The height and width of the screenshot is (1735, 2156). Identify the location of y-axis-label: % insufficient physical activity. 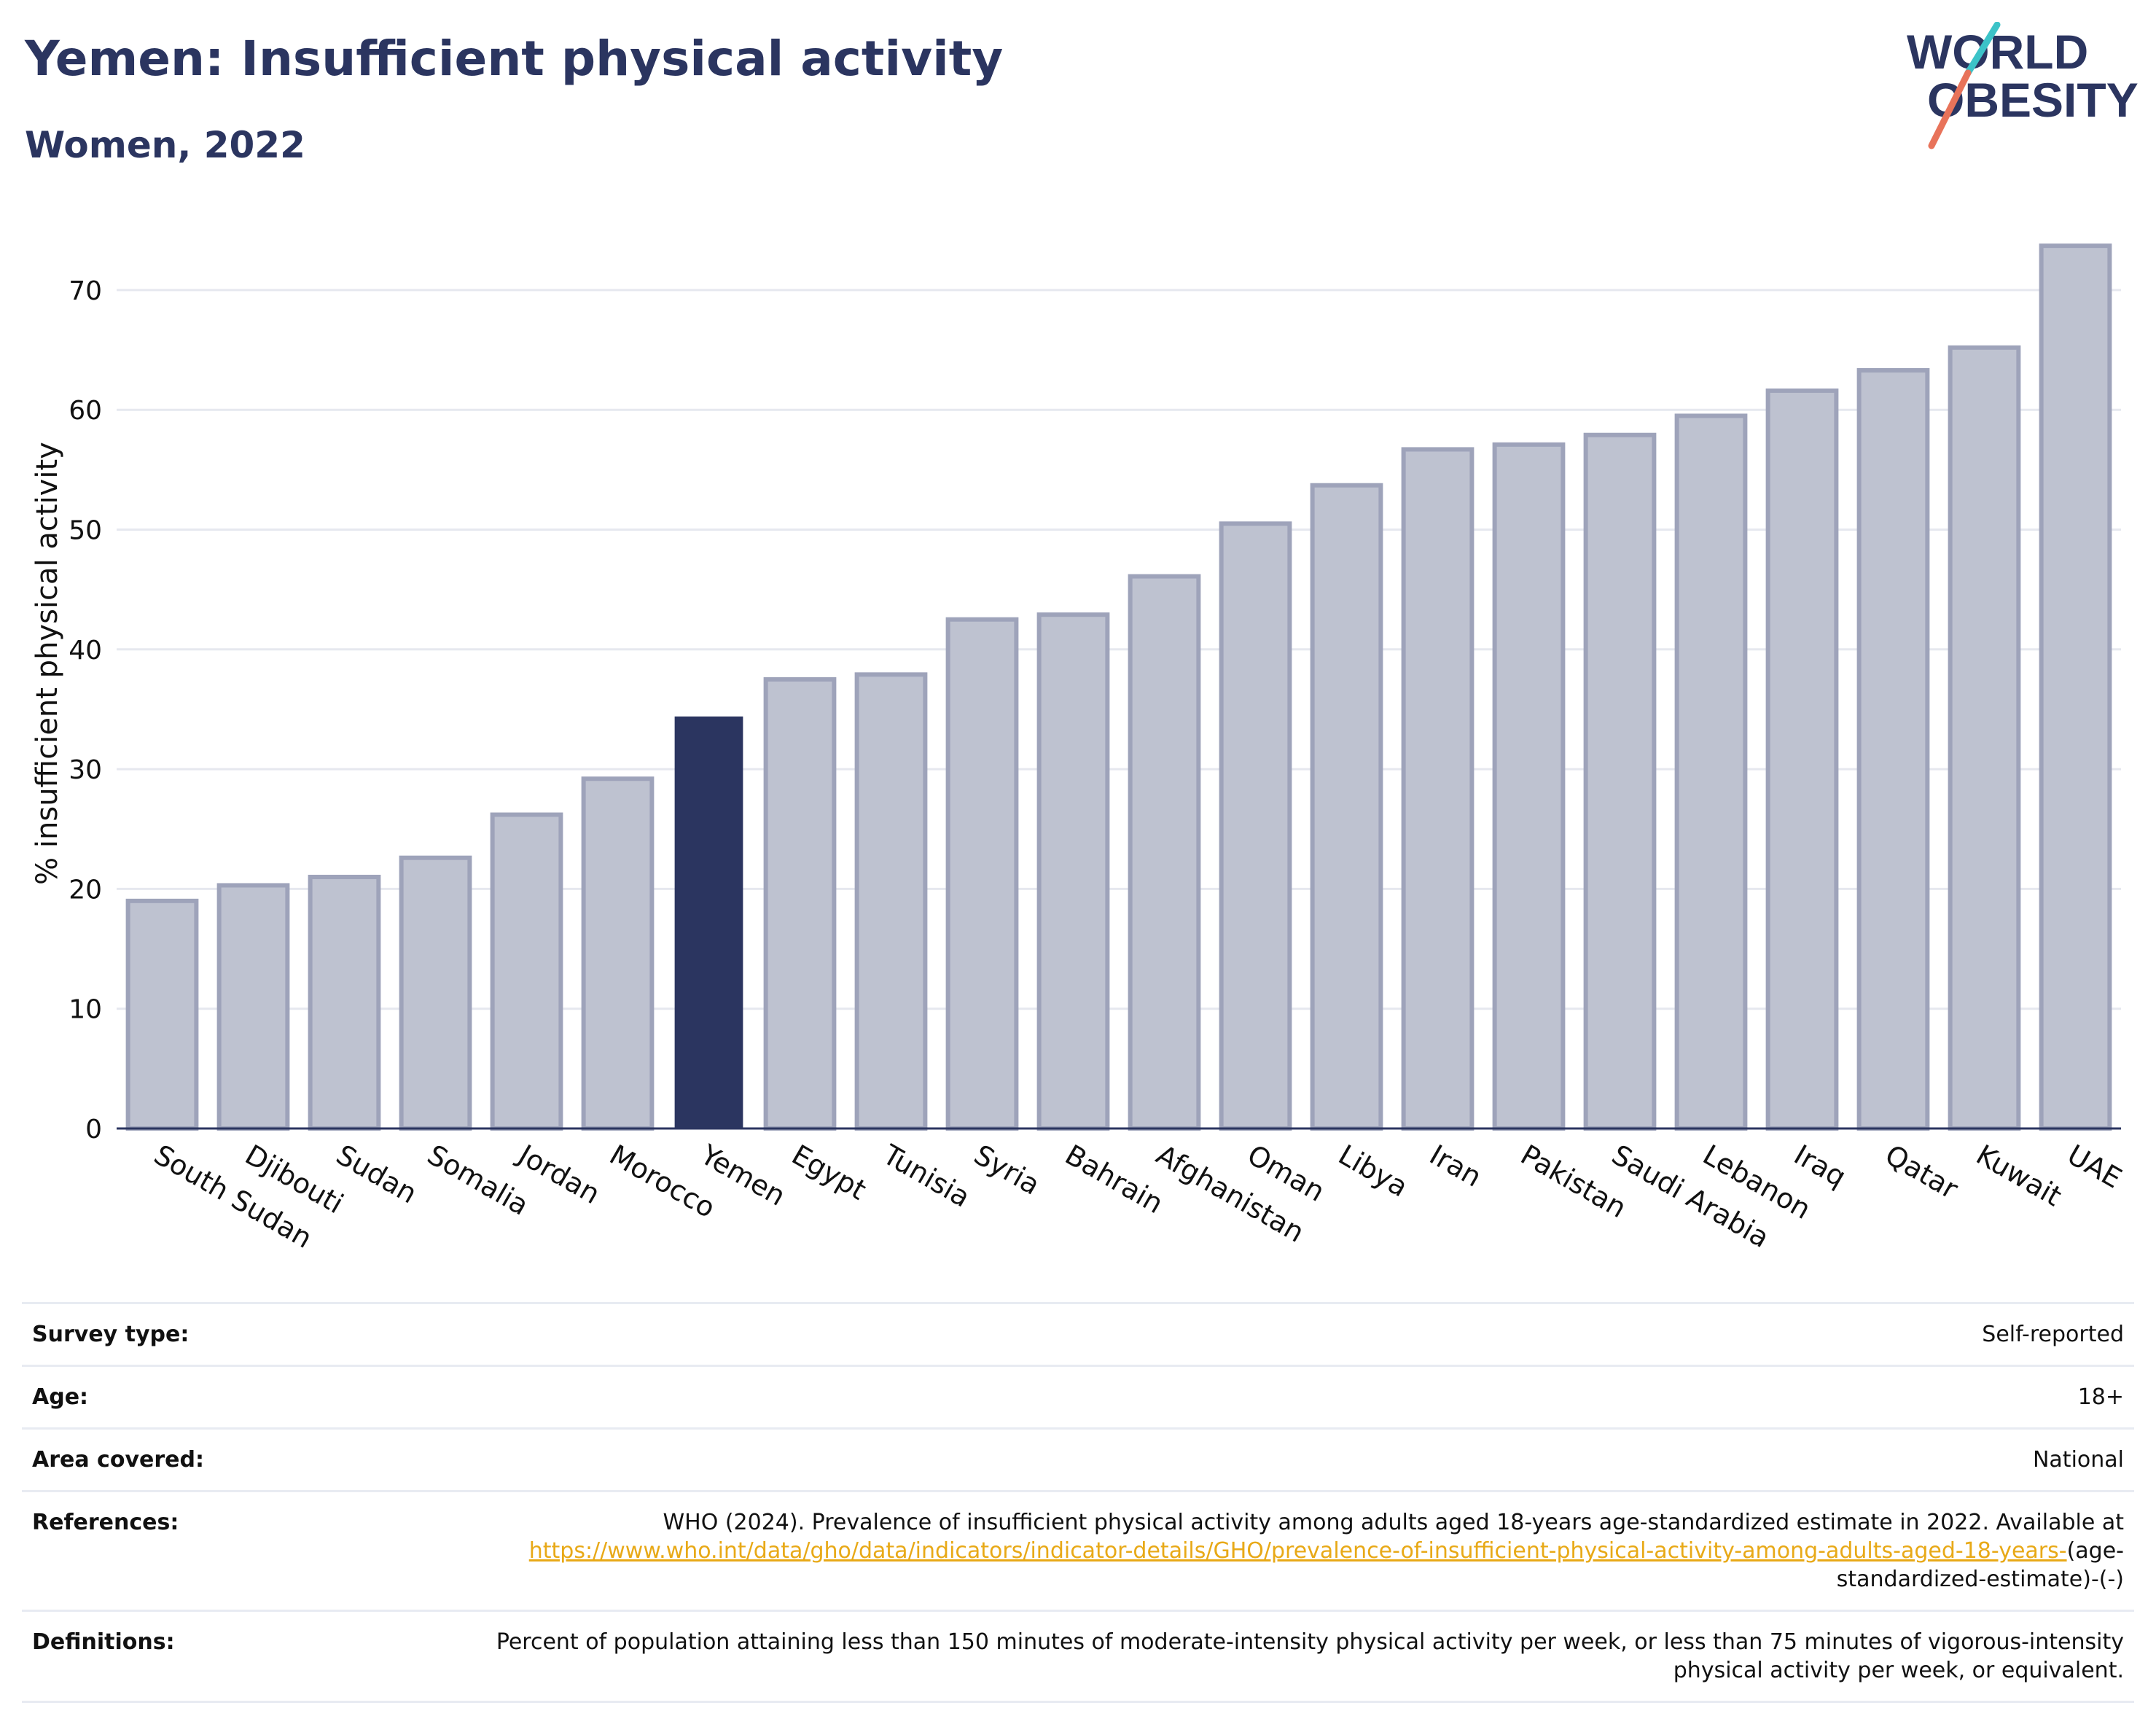
(48, 663).